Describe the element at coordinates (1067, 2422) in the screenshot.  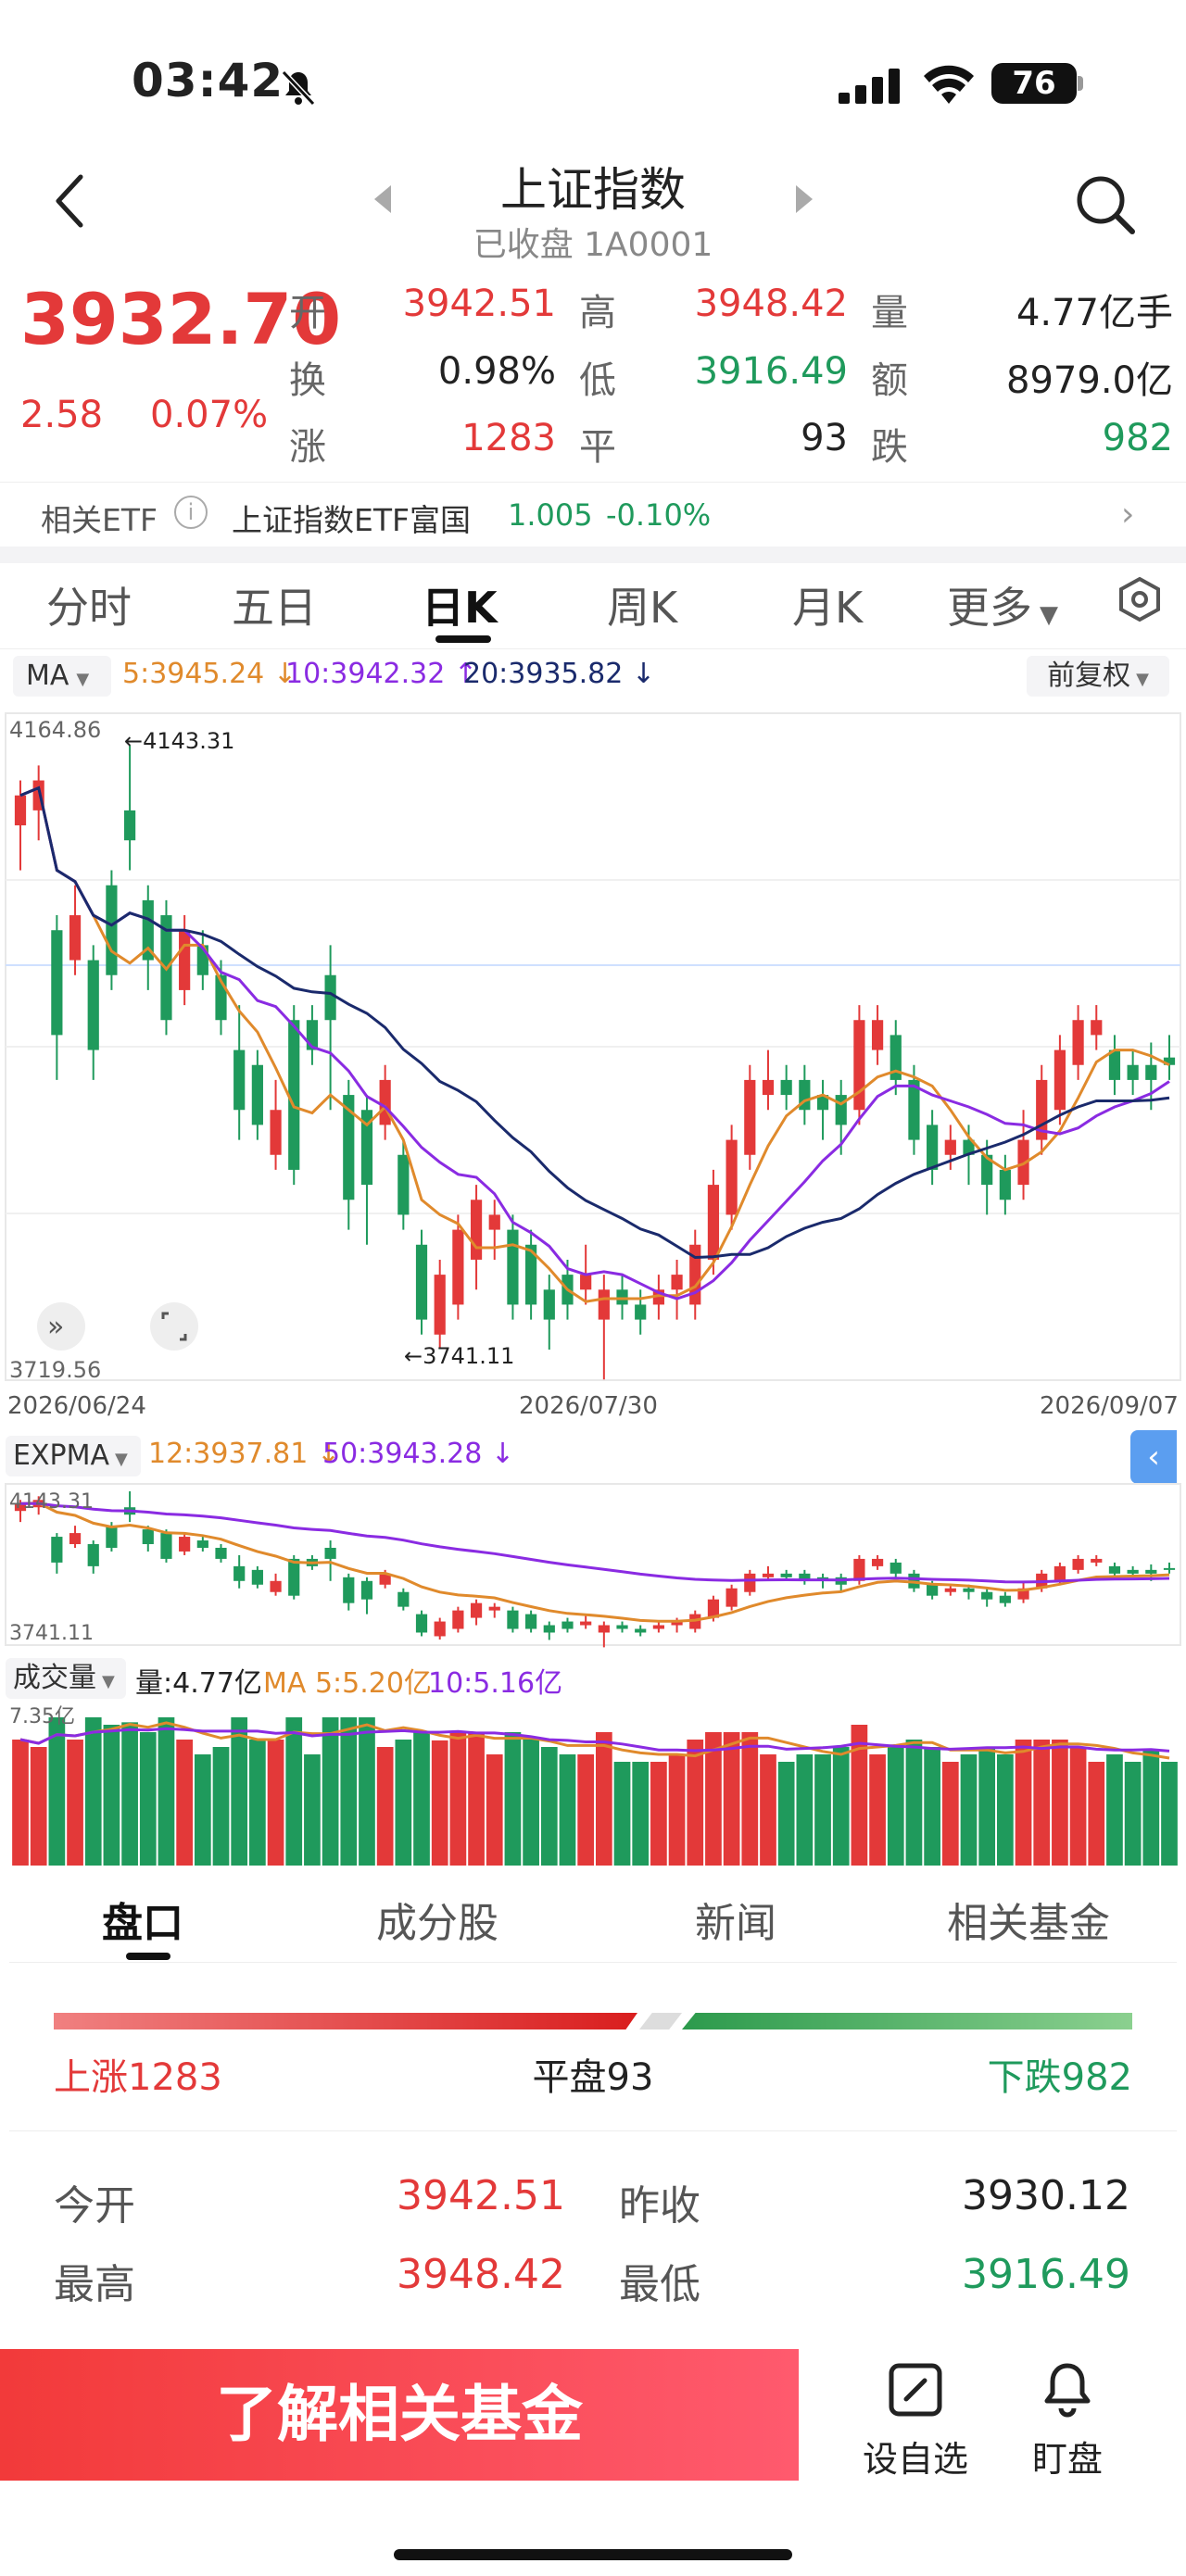
I see `watch-market-button: 盯盘` at that location.